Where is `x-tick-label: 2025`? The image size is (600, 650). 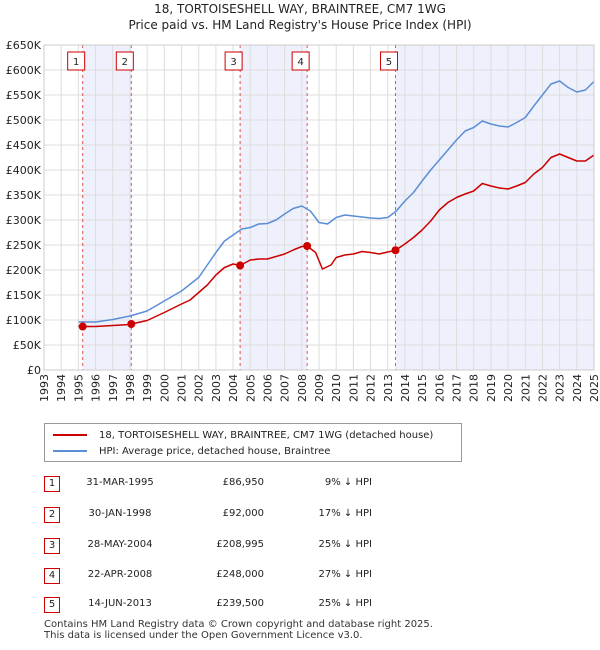 x-tick-label: 2025 is located at coordinates (594, 388).